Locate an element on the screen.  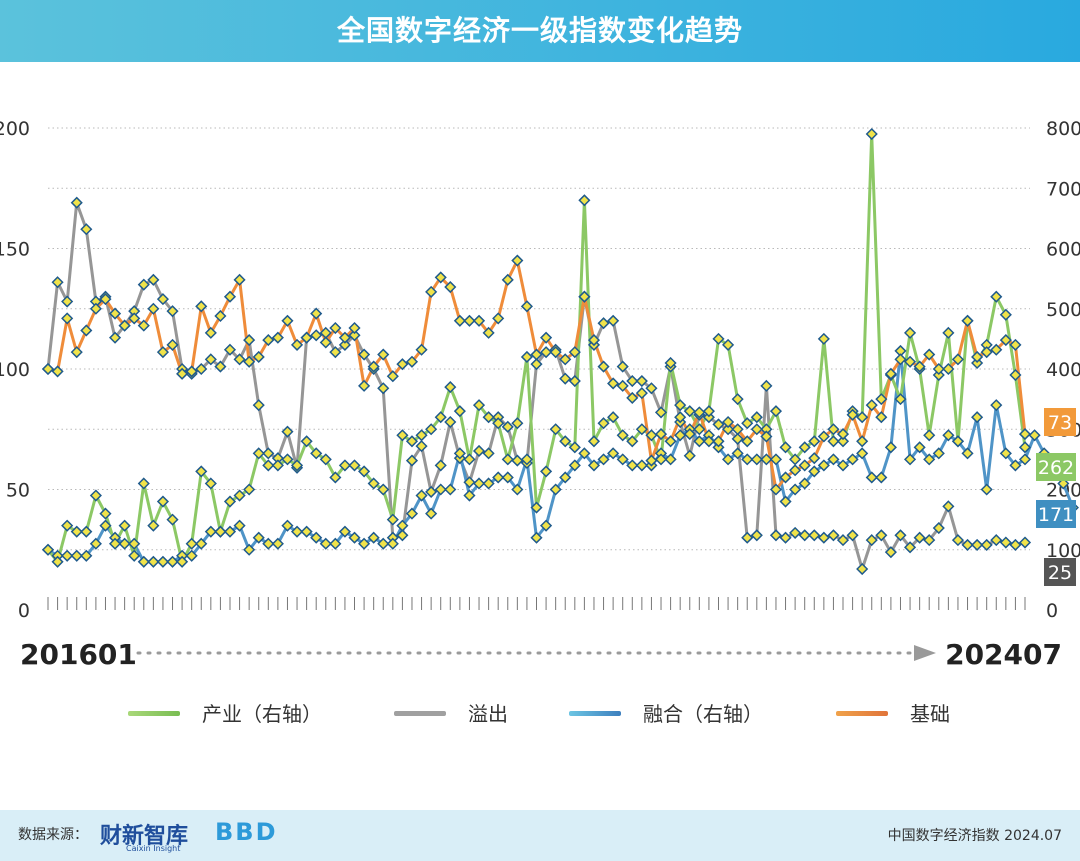
time-arrow-head is located at coordinates (925, 653).